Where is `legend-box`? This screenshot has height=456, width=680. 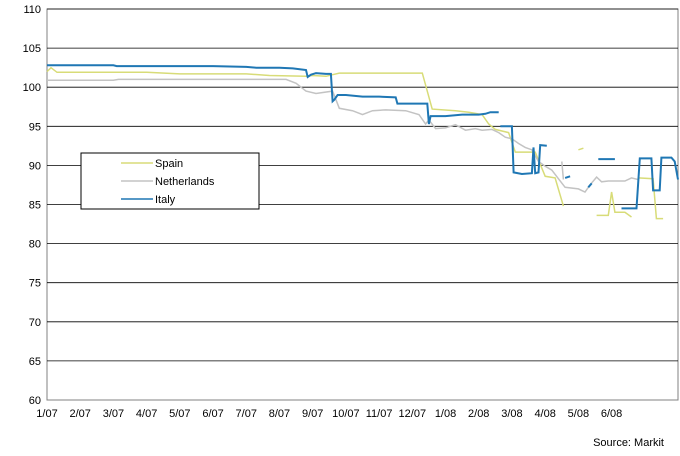 legend-box is located at coordinates (170, 181).